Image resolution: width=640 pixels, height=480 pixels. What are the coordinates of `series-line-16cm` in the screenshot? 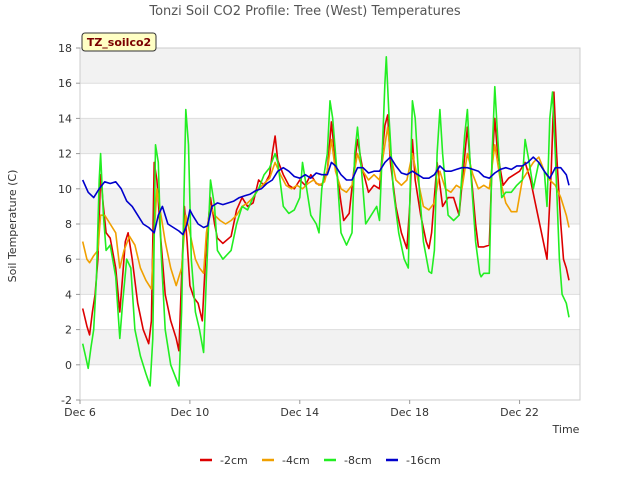 It's located at (325, 196).